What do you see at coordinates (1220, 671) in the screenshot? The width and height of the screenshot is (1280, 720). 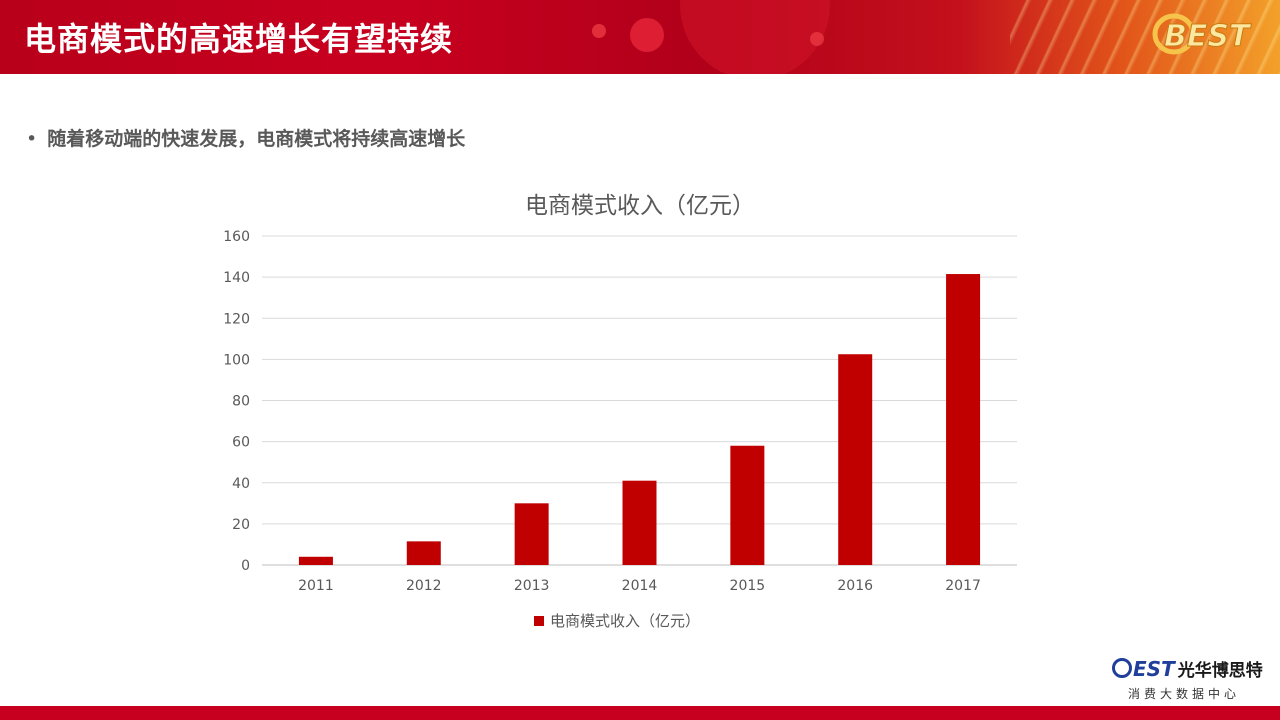 I see `footer-brand-name: 光华博思特` at bounding box center [1220, 671].